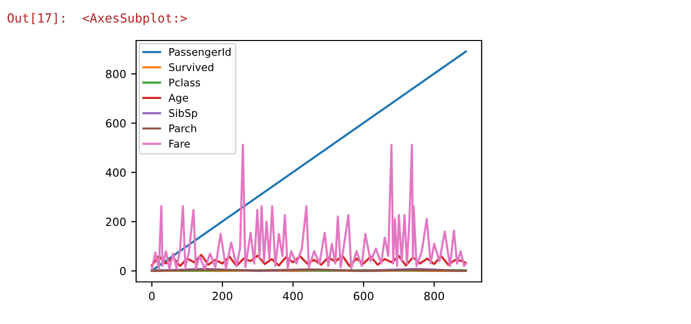 The image size is (691, 324). What do you see at coordinates (364, 296) in the screenshot?
I see `x-tick-label: 600` at bounding box center [364, 296].